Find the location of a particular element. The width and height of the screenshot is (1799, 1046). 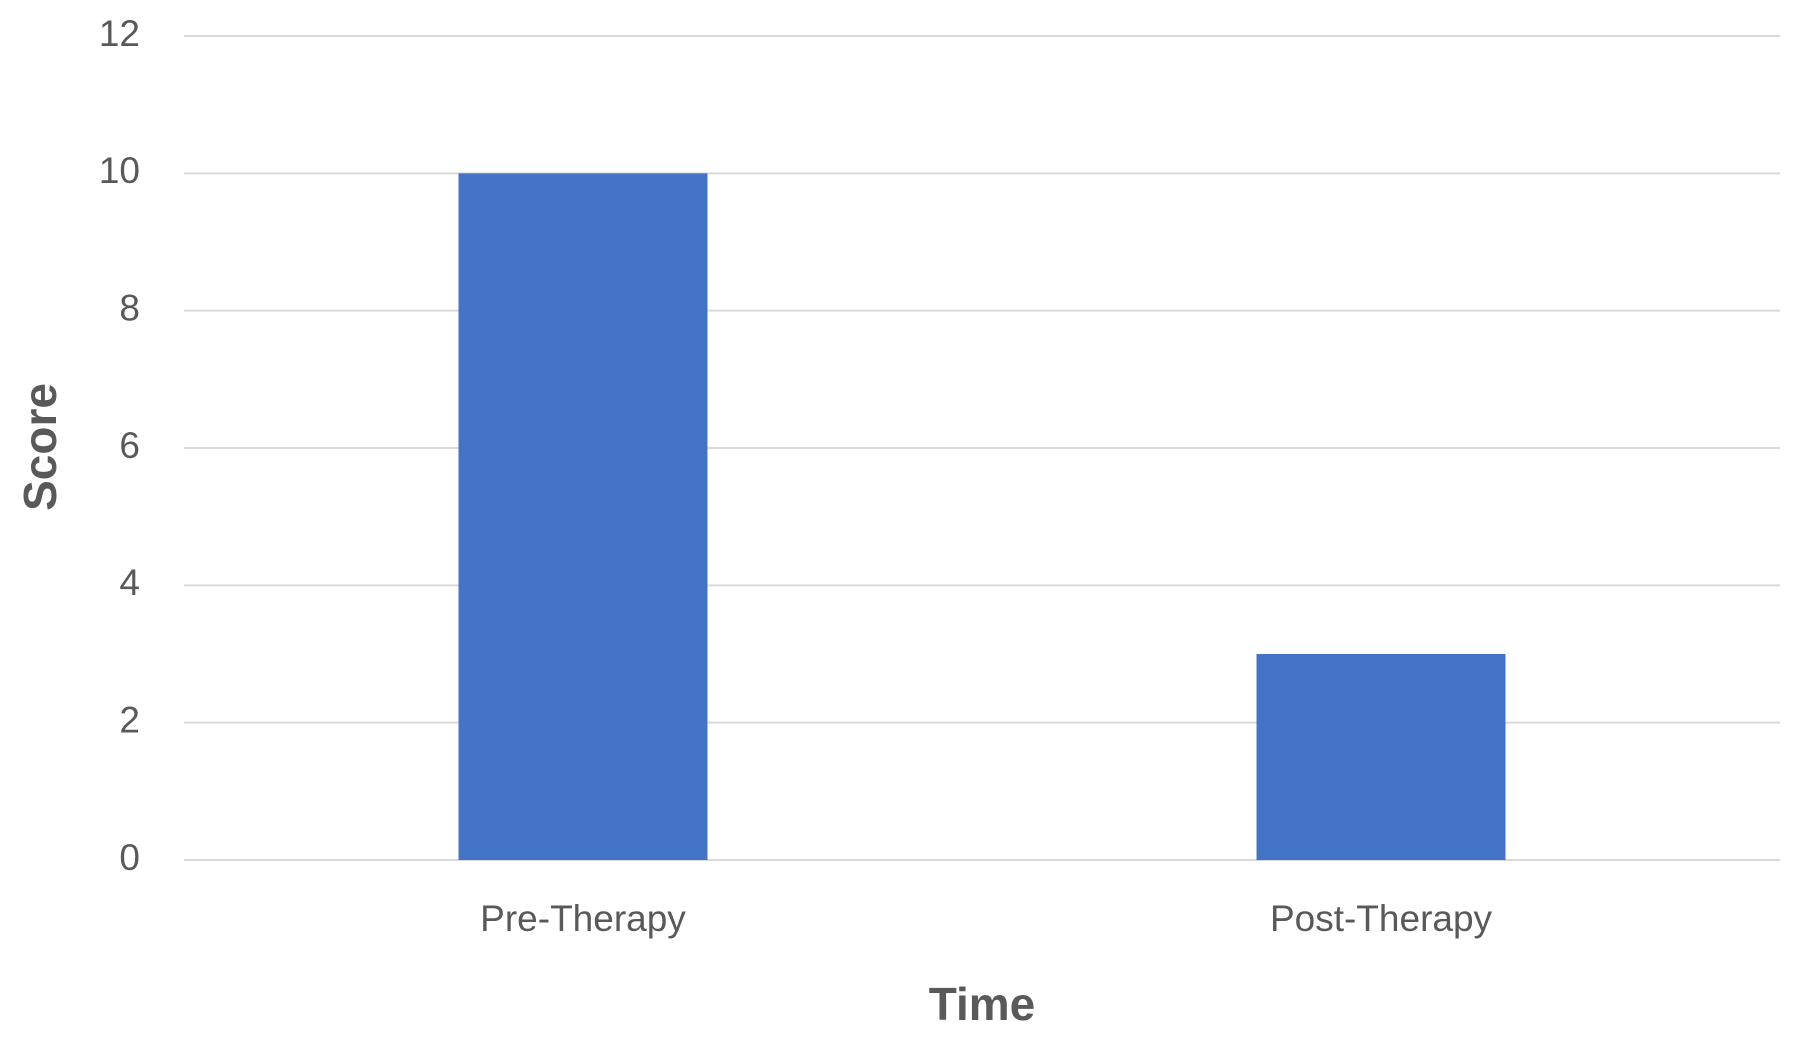

y-axis-title: Score is located at coordinates (40, 447).